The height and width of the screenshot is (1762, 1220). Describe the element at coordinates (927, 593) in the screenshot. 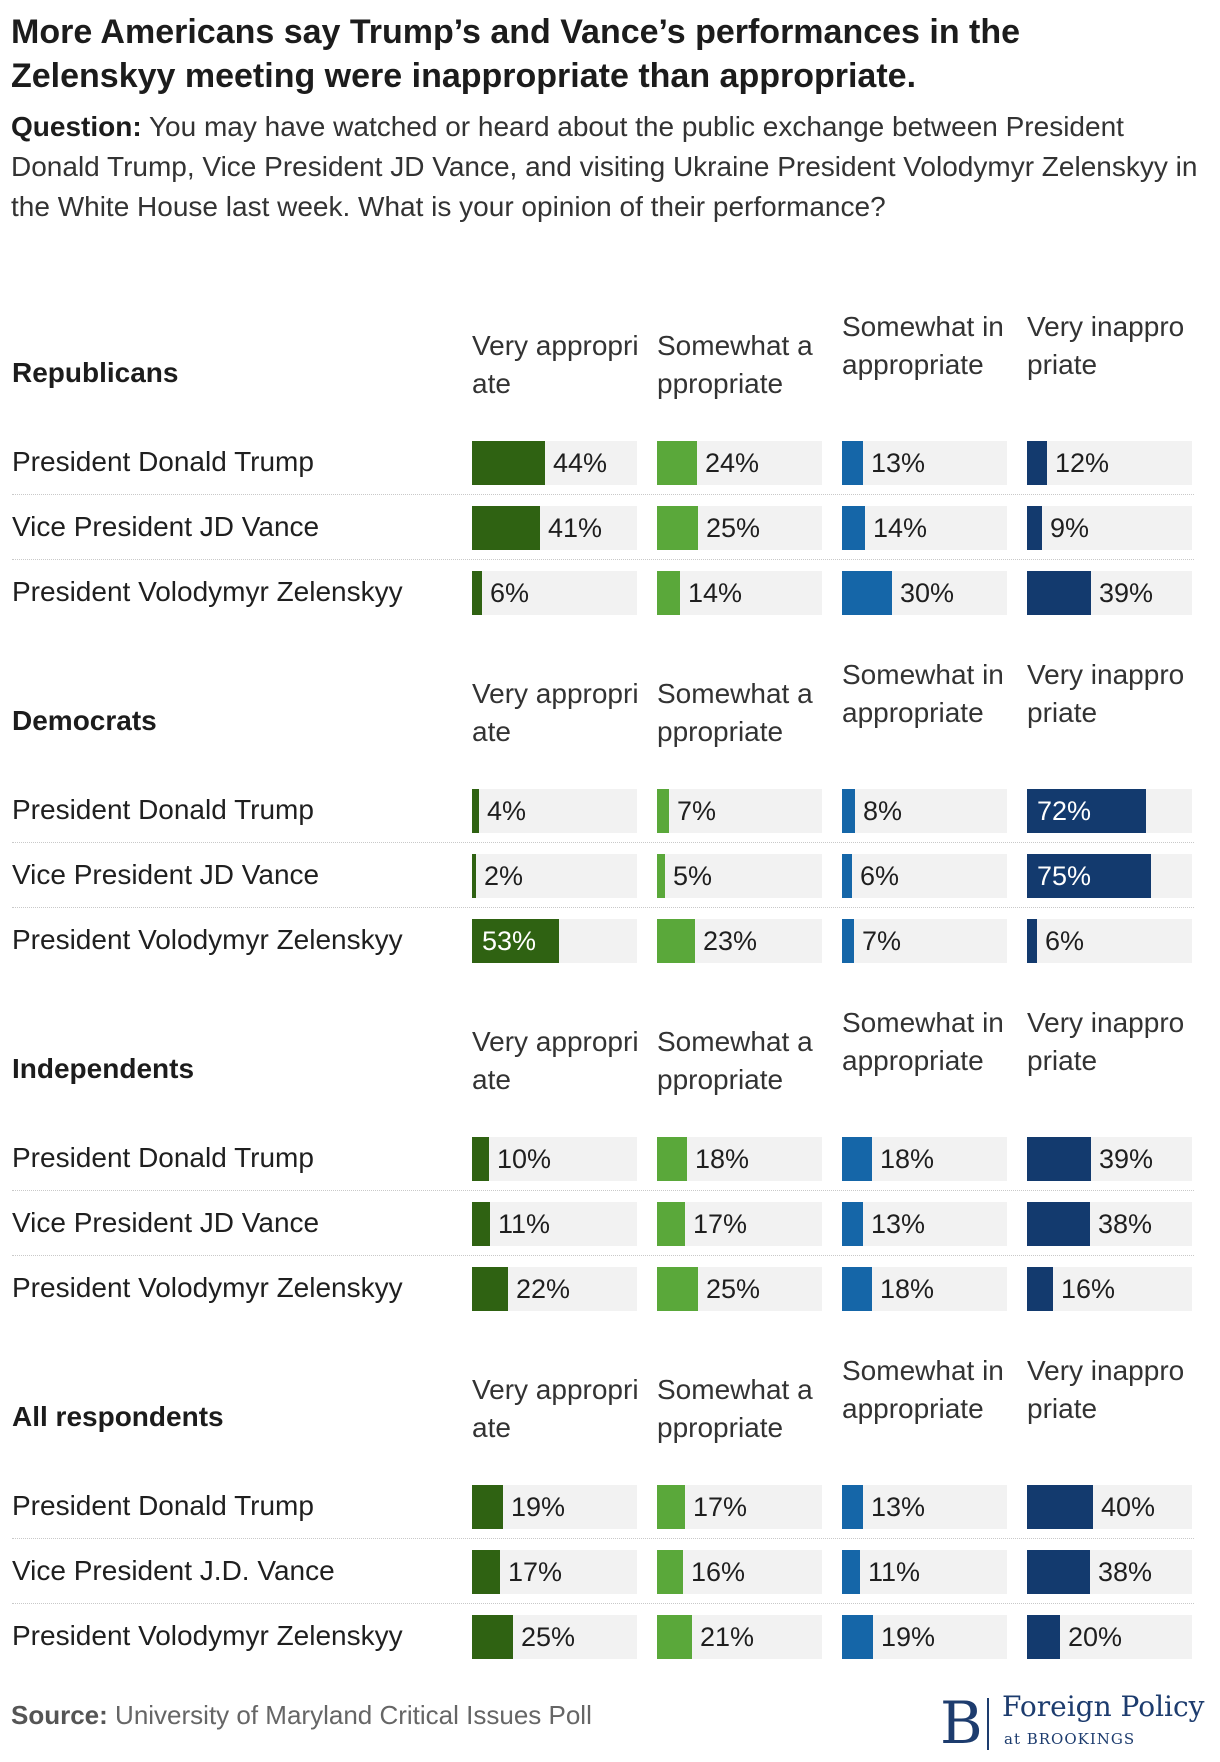

I see `data-label: 30%` at that location.